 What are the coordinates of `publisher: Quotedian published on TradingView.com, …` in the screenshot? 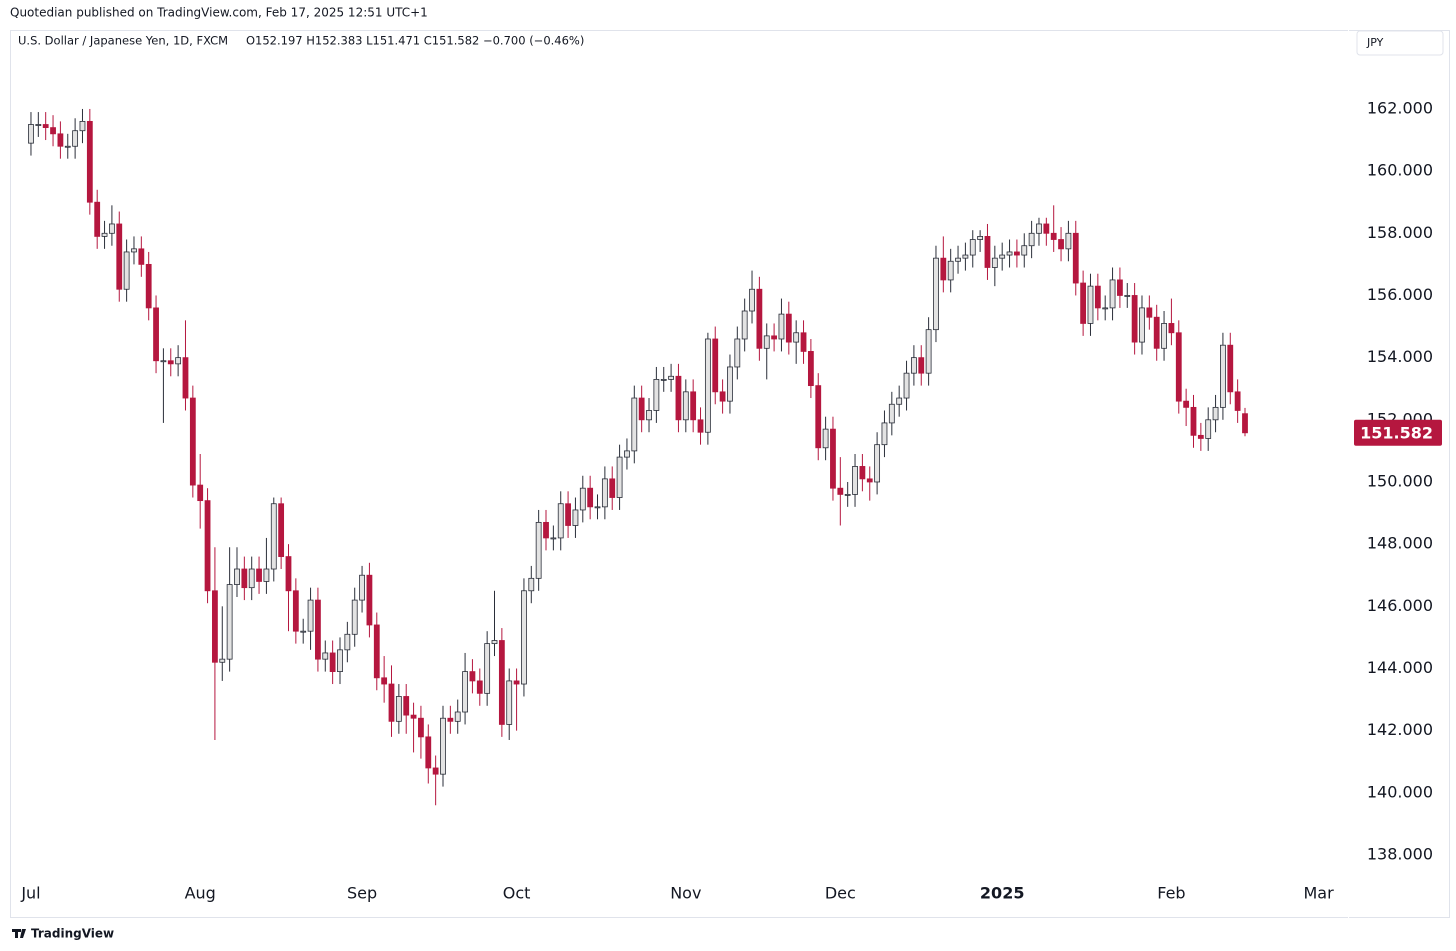 It's located at (219, 13).